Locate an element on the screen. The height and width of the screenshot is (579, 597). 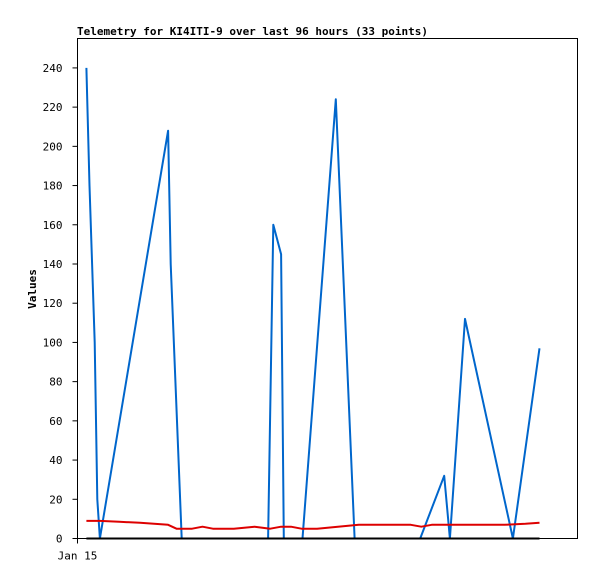
y-axis: 0 20 40 60 80 100 120 140 160 180 200 220 240 is located at coordinates (60, 304).